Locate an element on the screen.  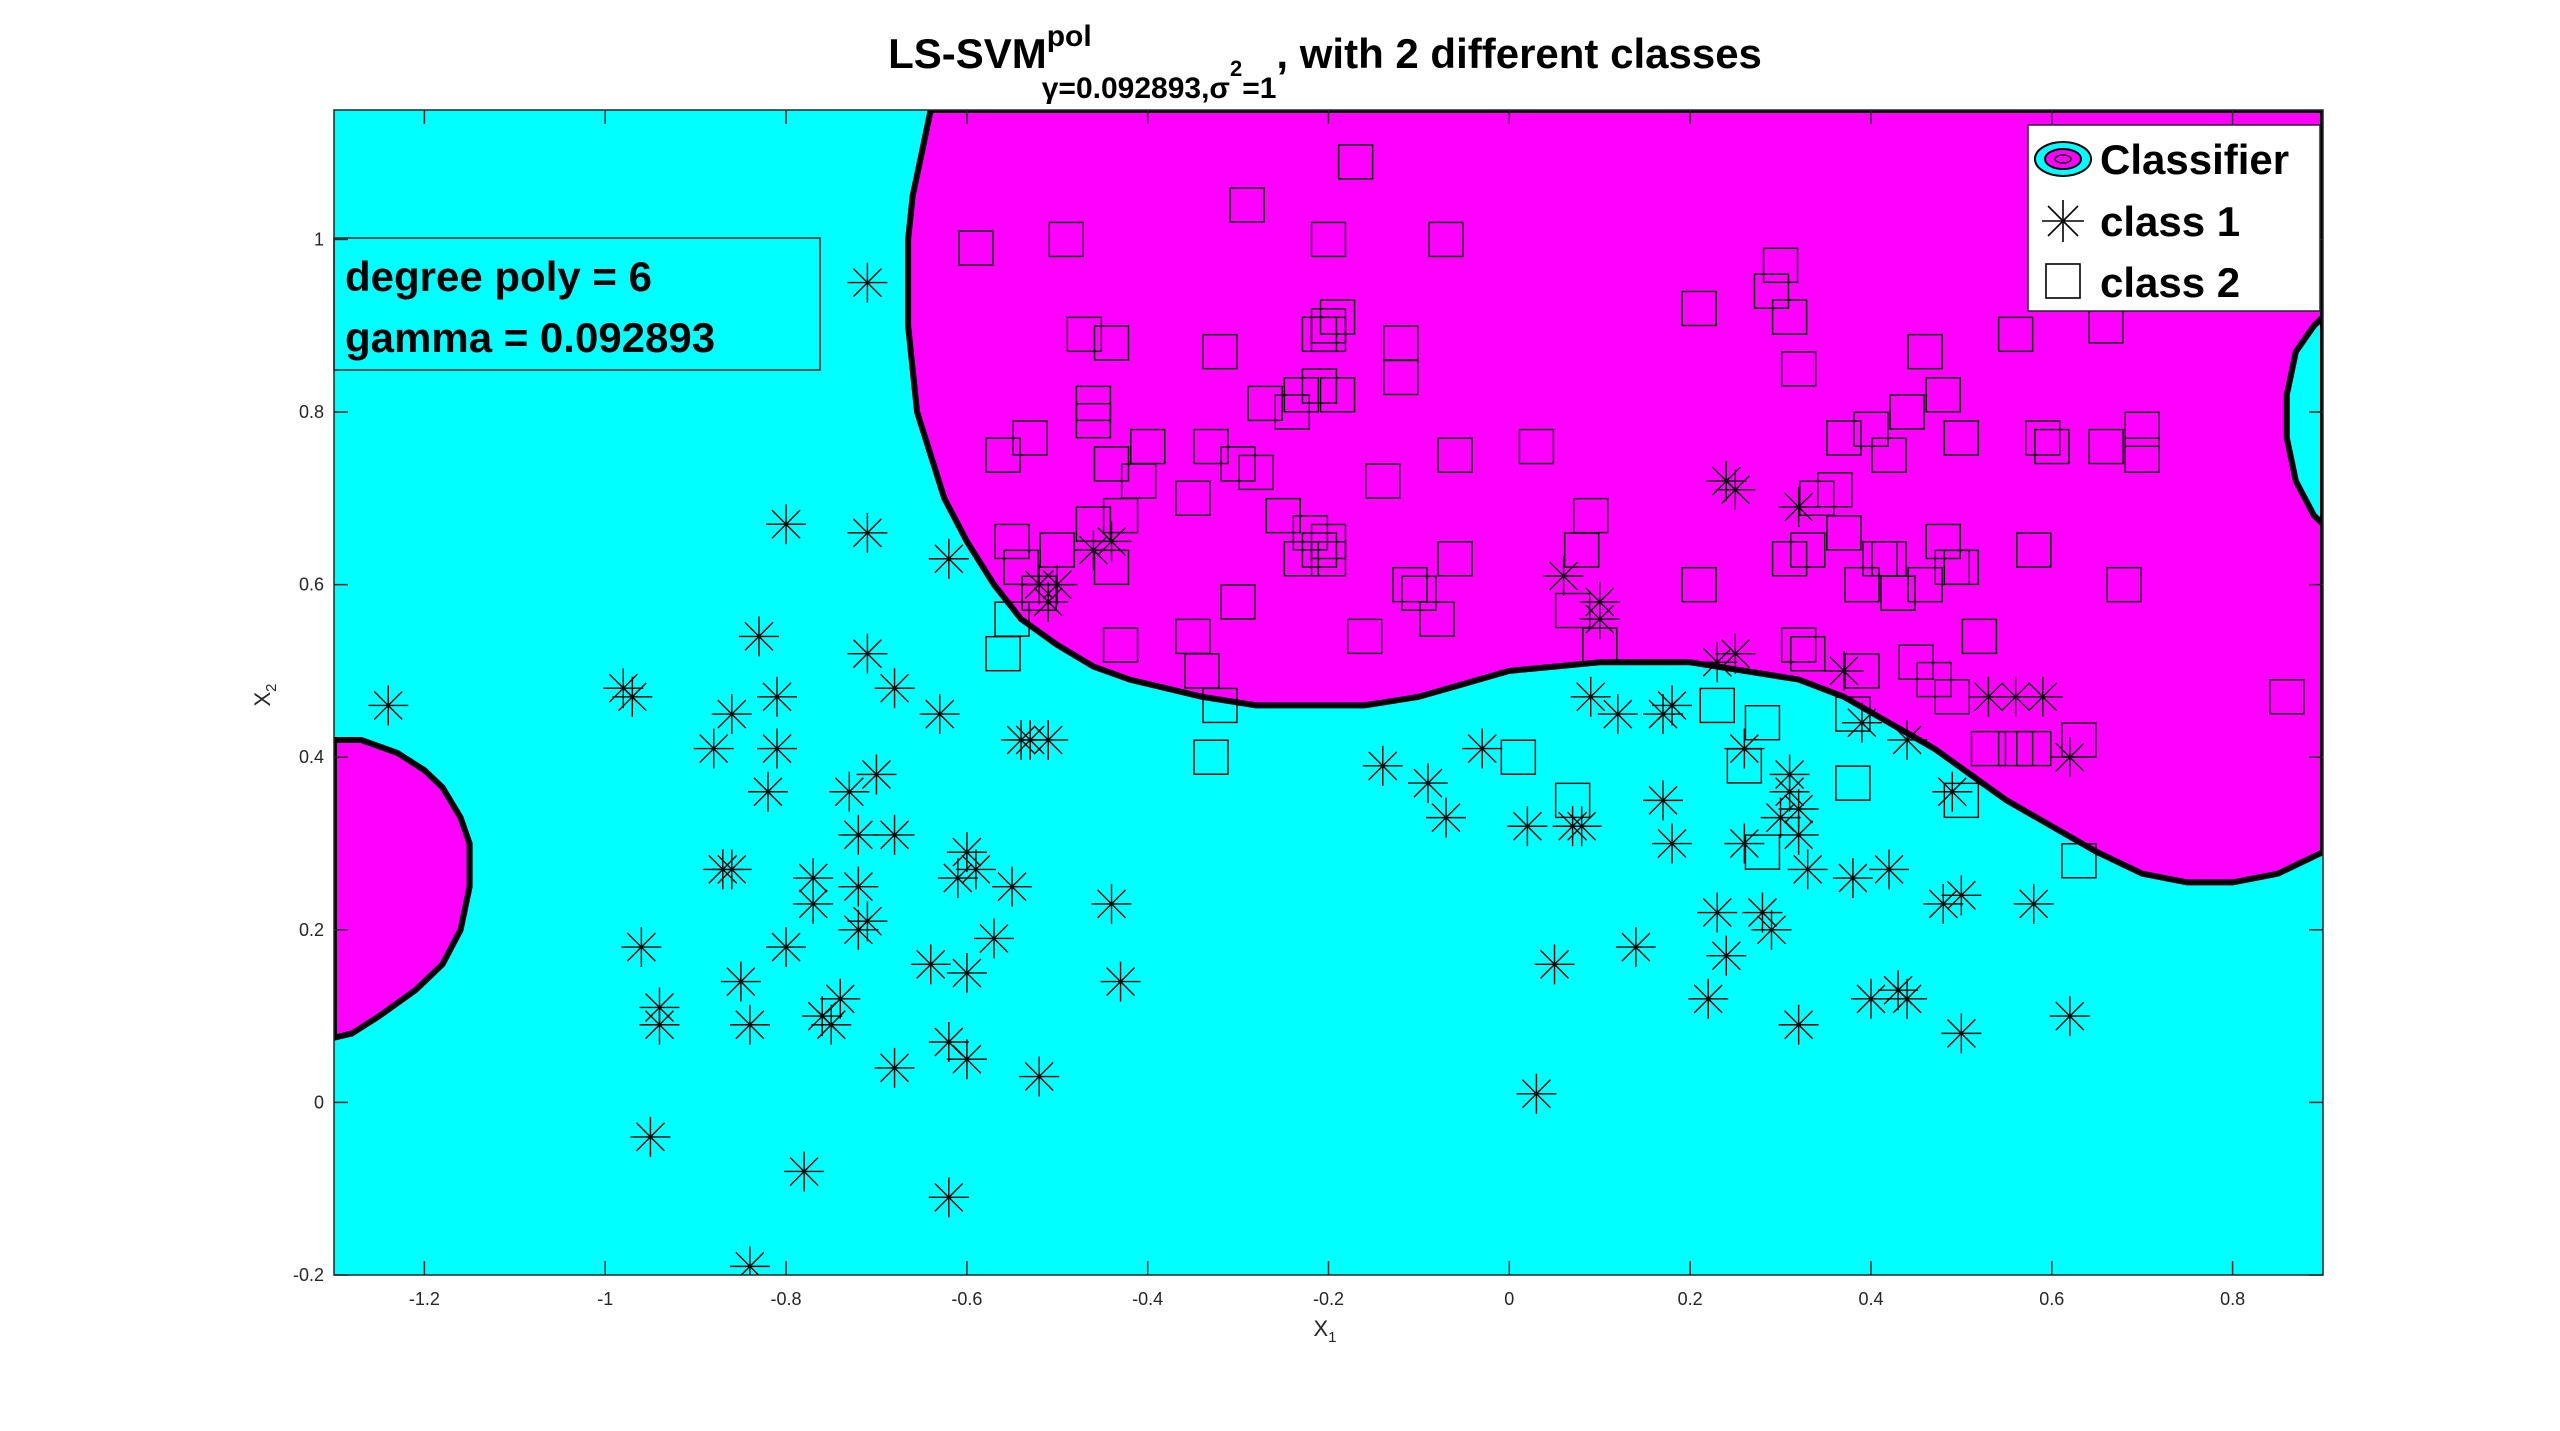
x-tick-label: -0.8 is located at coordinates (786, 1299).